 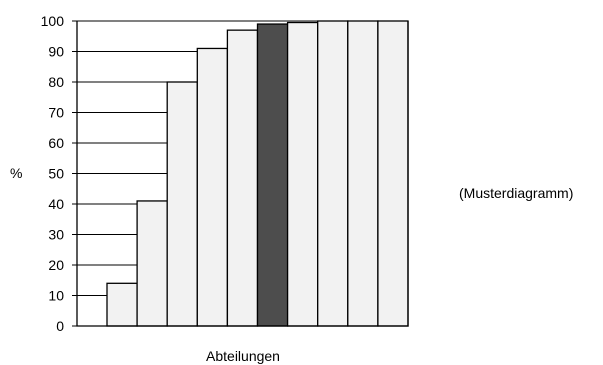 I want to click on y-tick-label: 40, so click(x=56, y=204).